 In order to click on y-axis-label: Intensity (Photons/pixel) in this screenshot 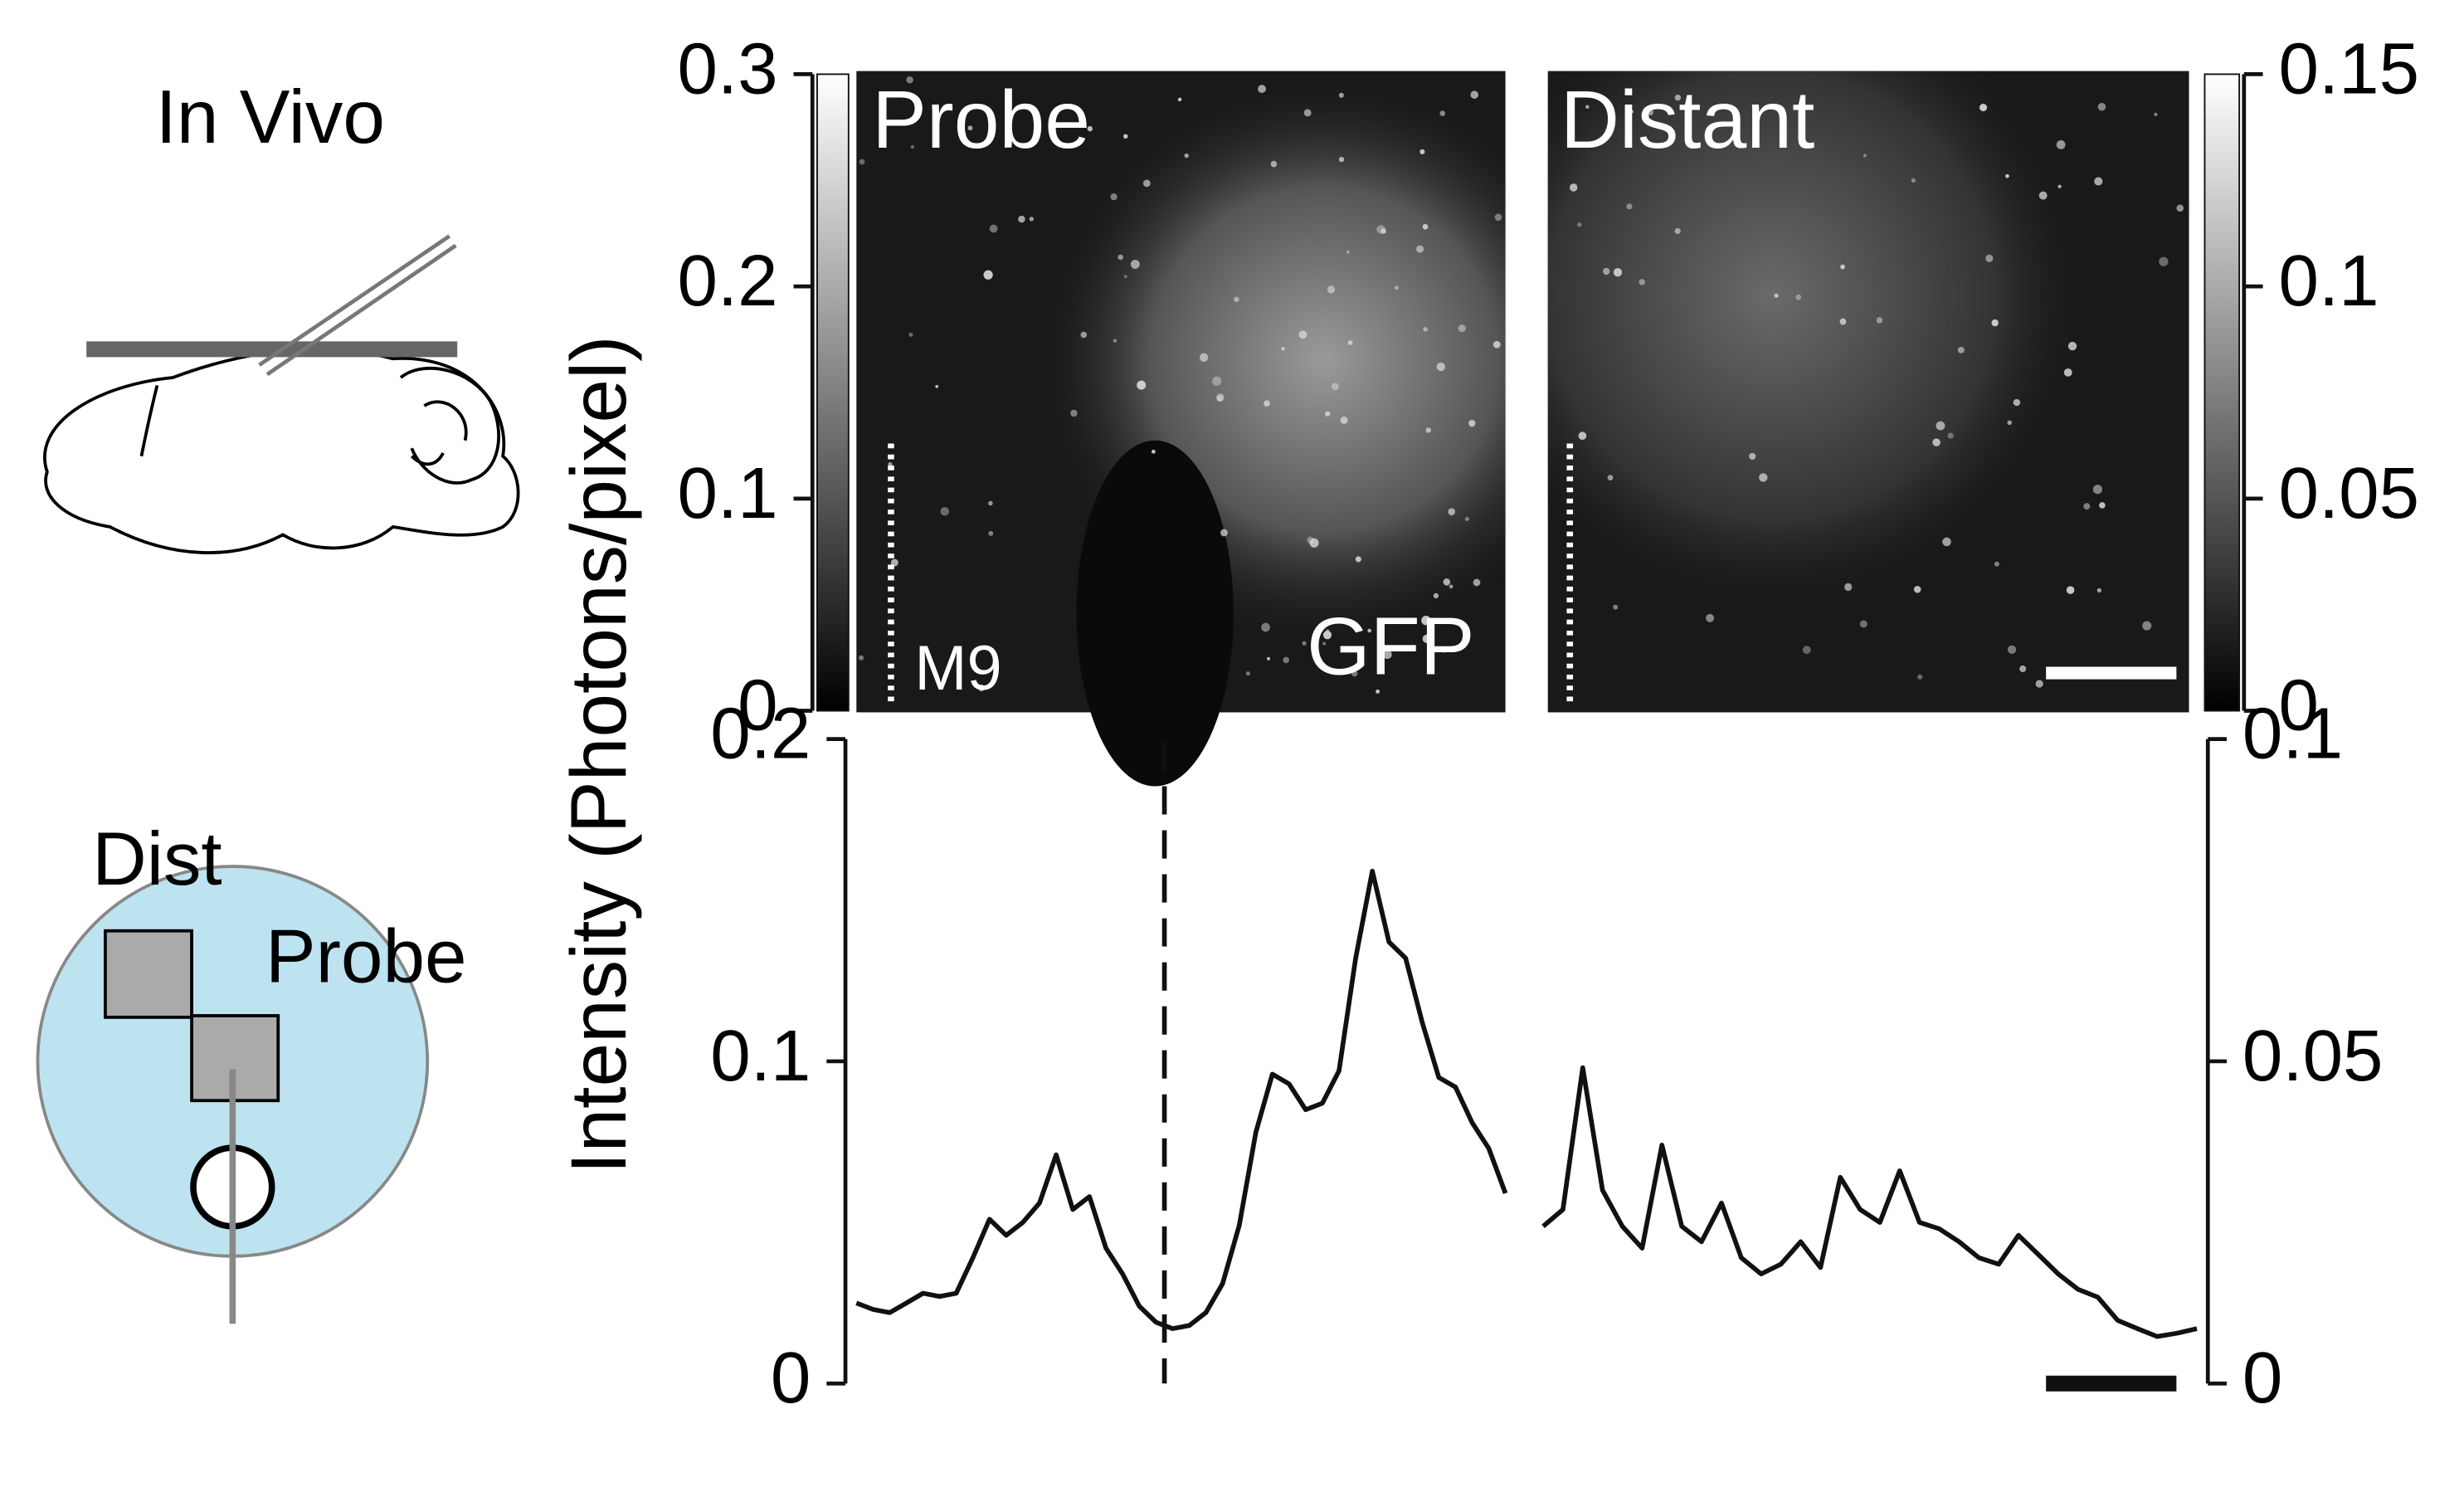, I will do `click(599, 754)`.